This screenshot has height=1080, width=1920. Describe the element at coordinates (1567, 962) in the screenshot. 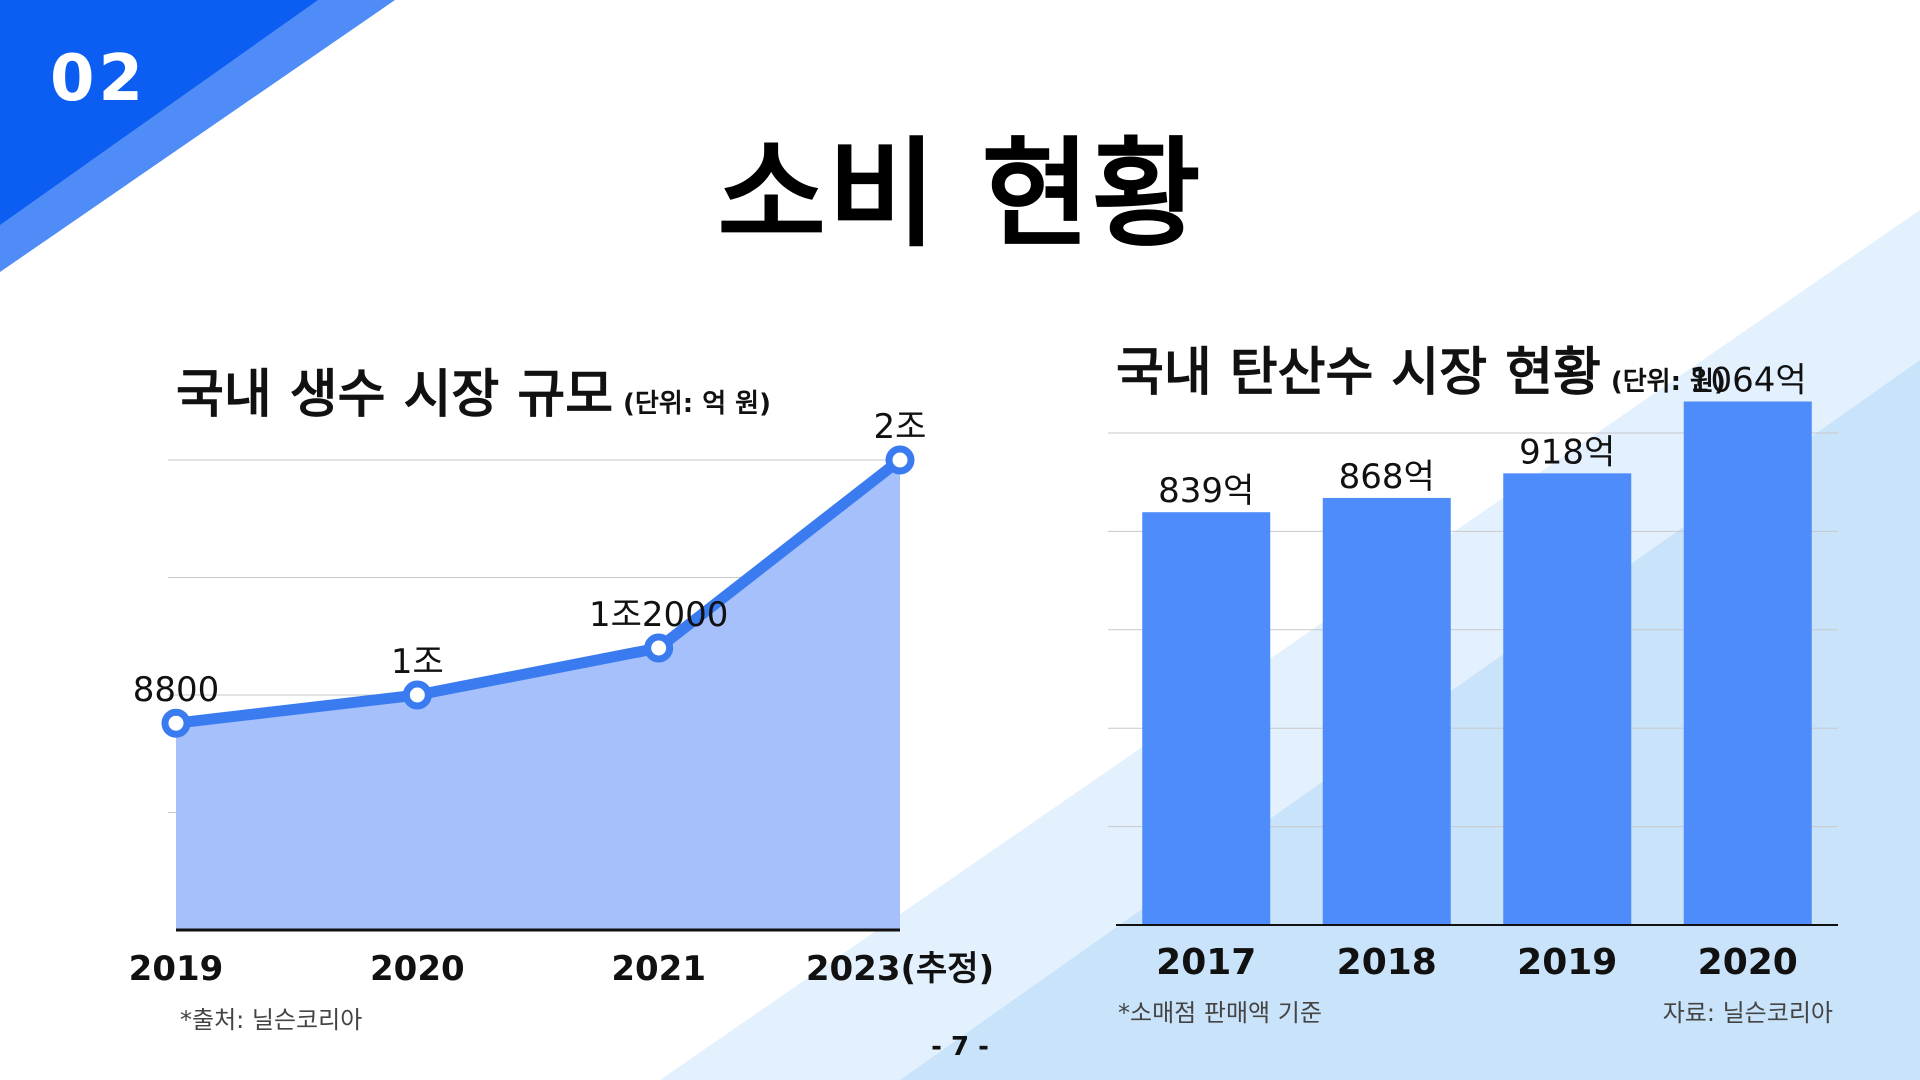

I see `bar-chart-x-tick-label: 2019` at that location.